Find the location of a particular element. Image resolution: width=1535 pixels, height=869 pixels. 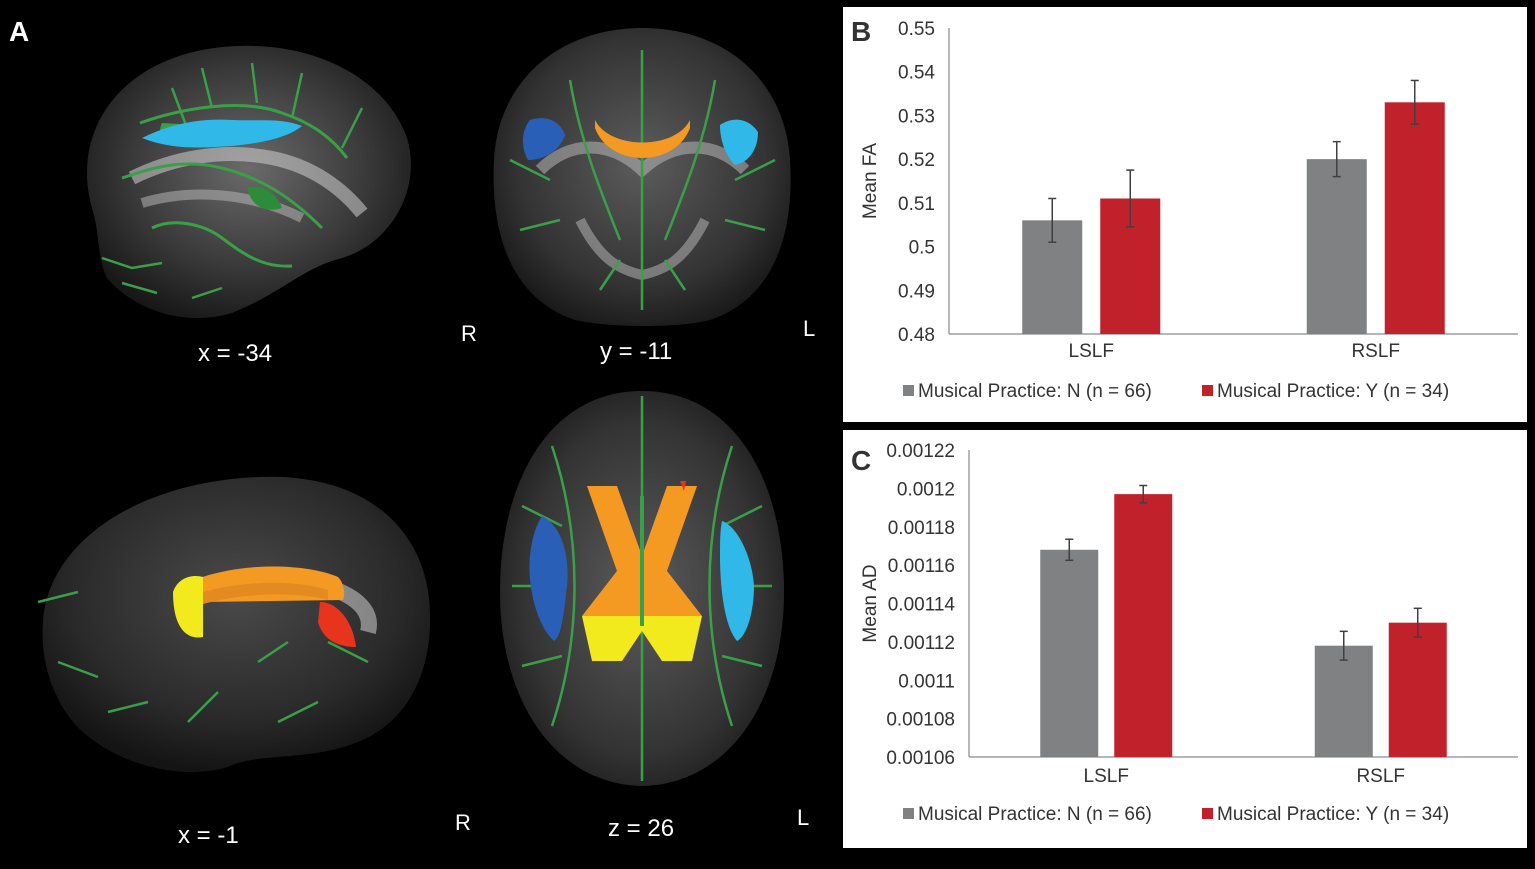

panel-letter: B is located at coordinates (861, 31).